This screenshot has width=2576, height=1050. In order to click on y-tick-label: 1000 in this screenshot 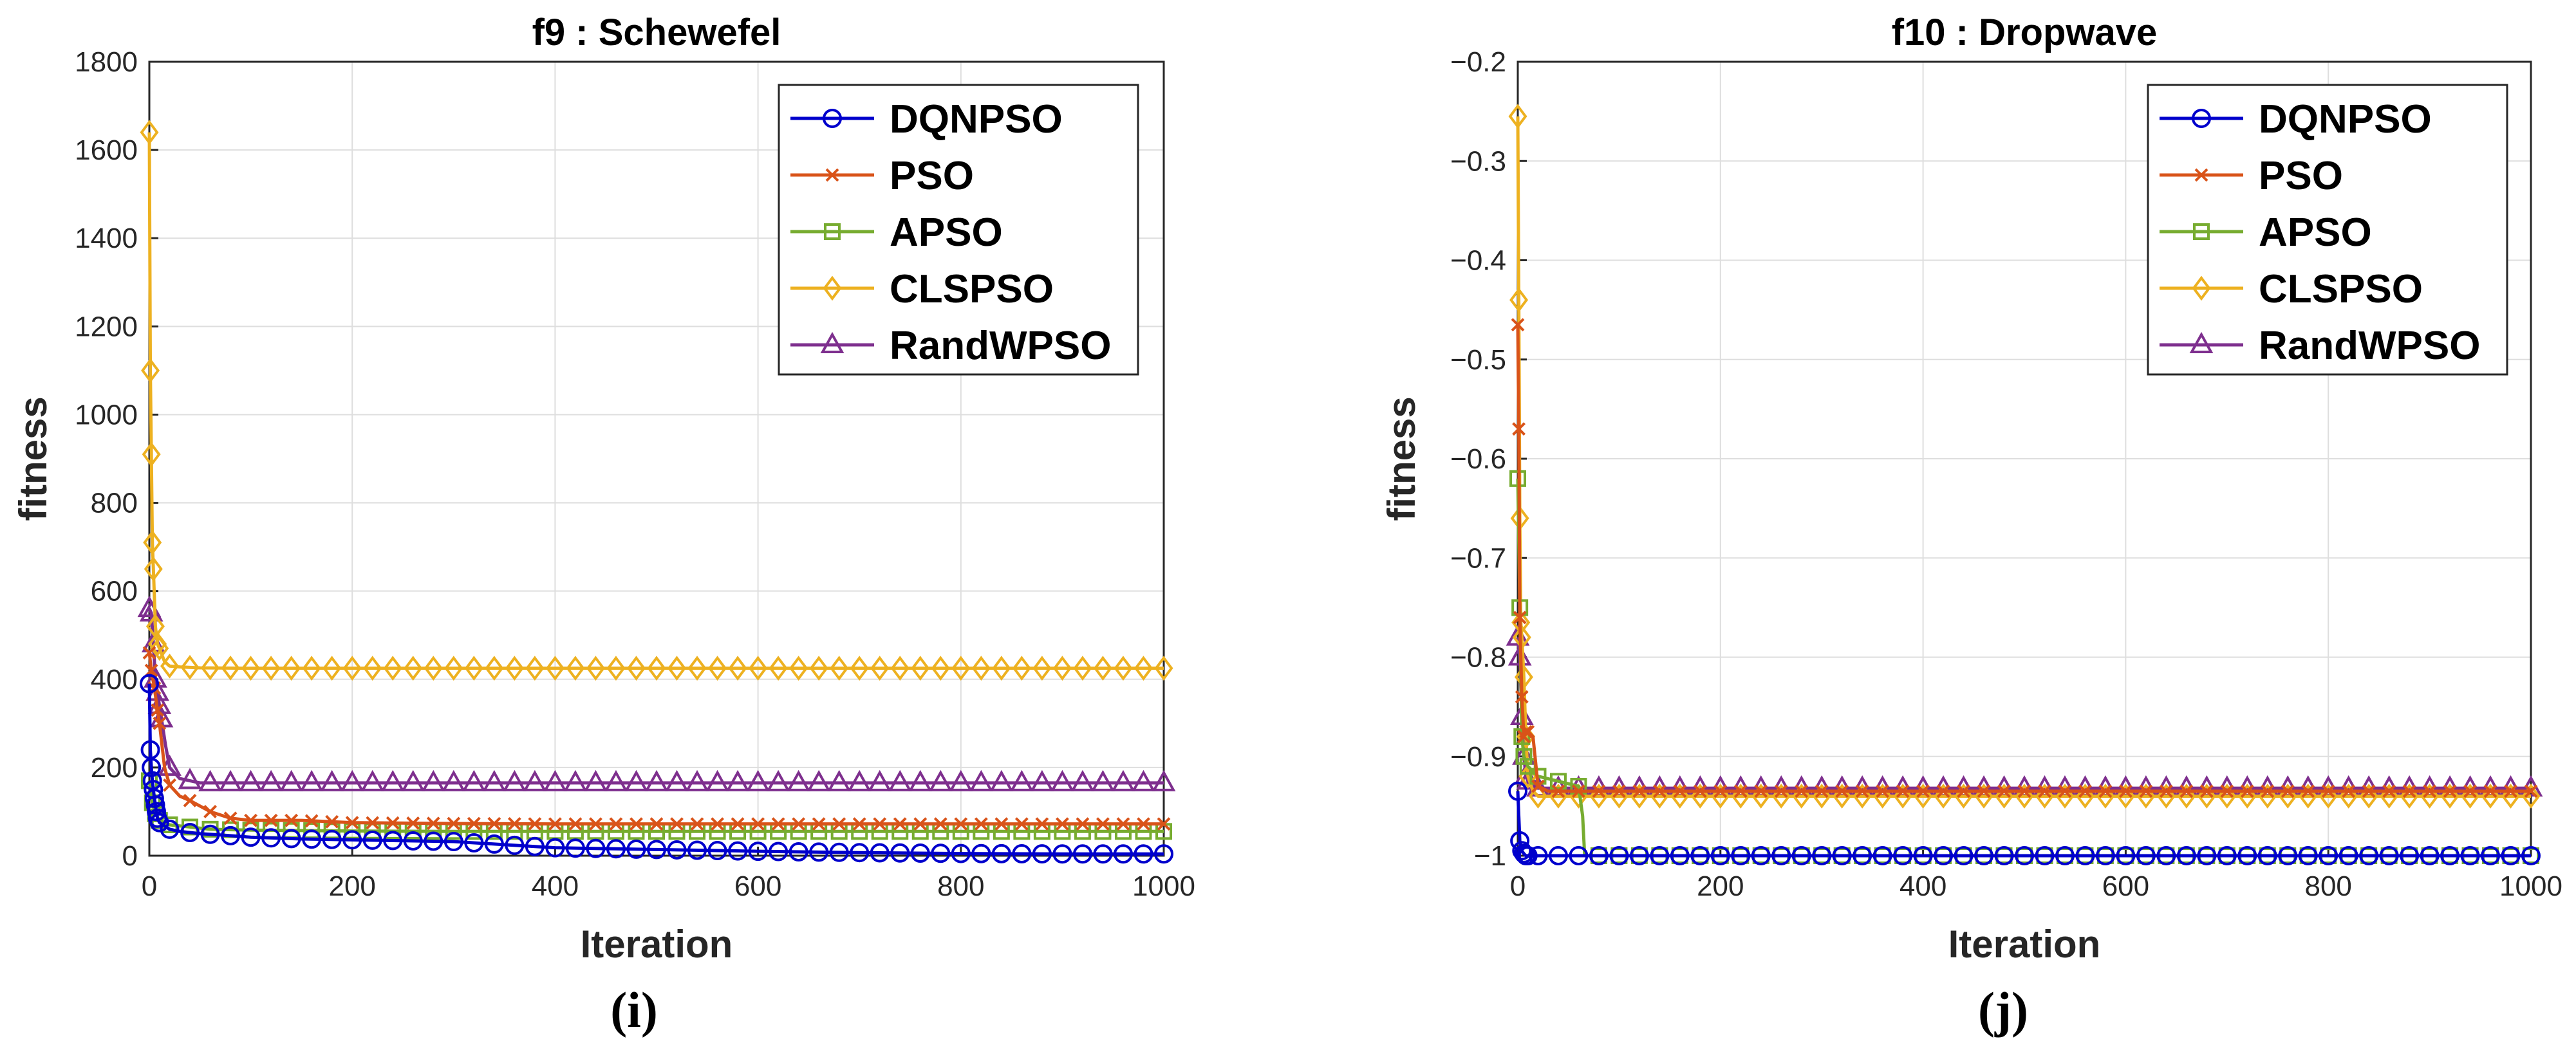, I will do `click(106, 415)`.